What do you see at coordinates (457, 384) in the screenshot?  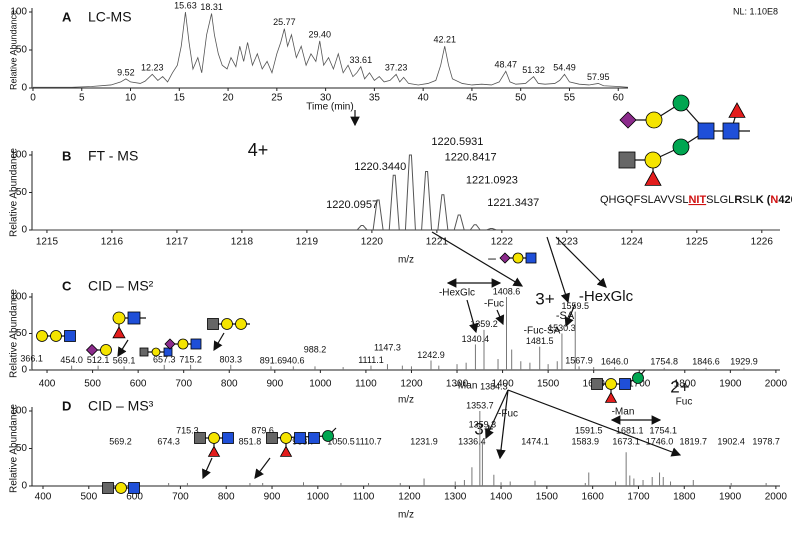 I see `x-tick-label: 1300` at bounding box center [457, 384].